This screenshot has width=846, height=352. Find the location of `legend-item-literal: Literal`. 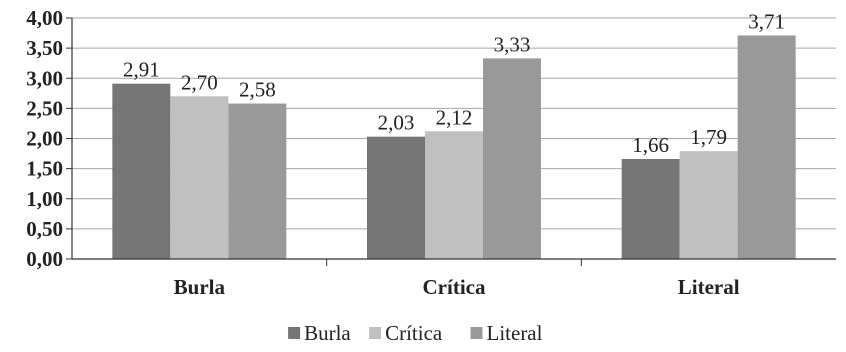

legend-item-literal: Literal is located at coordinates (506, 333).